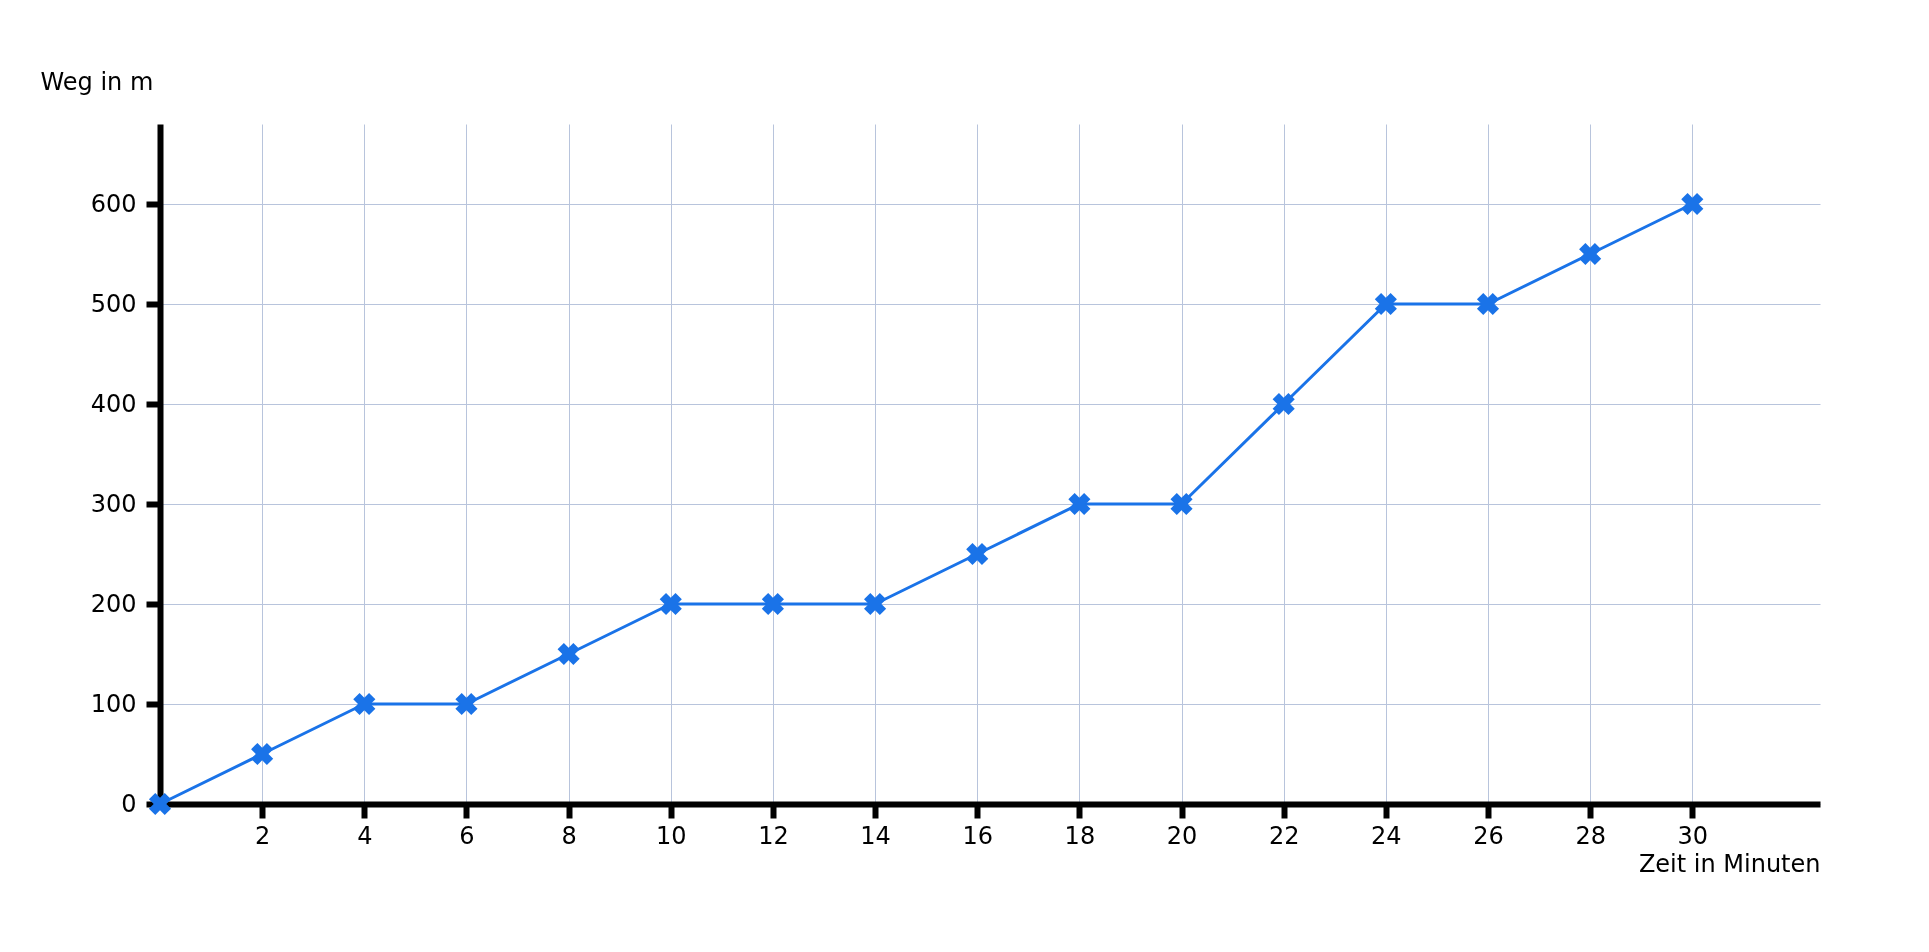 This screenshot has height=952, width=1929. What do you see at coordinates (1182, 835) in the screenshot?
I see `x-tick-label: 20` at bounding box center [1182, 835].